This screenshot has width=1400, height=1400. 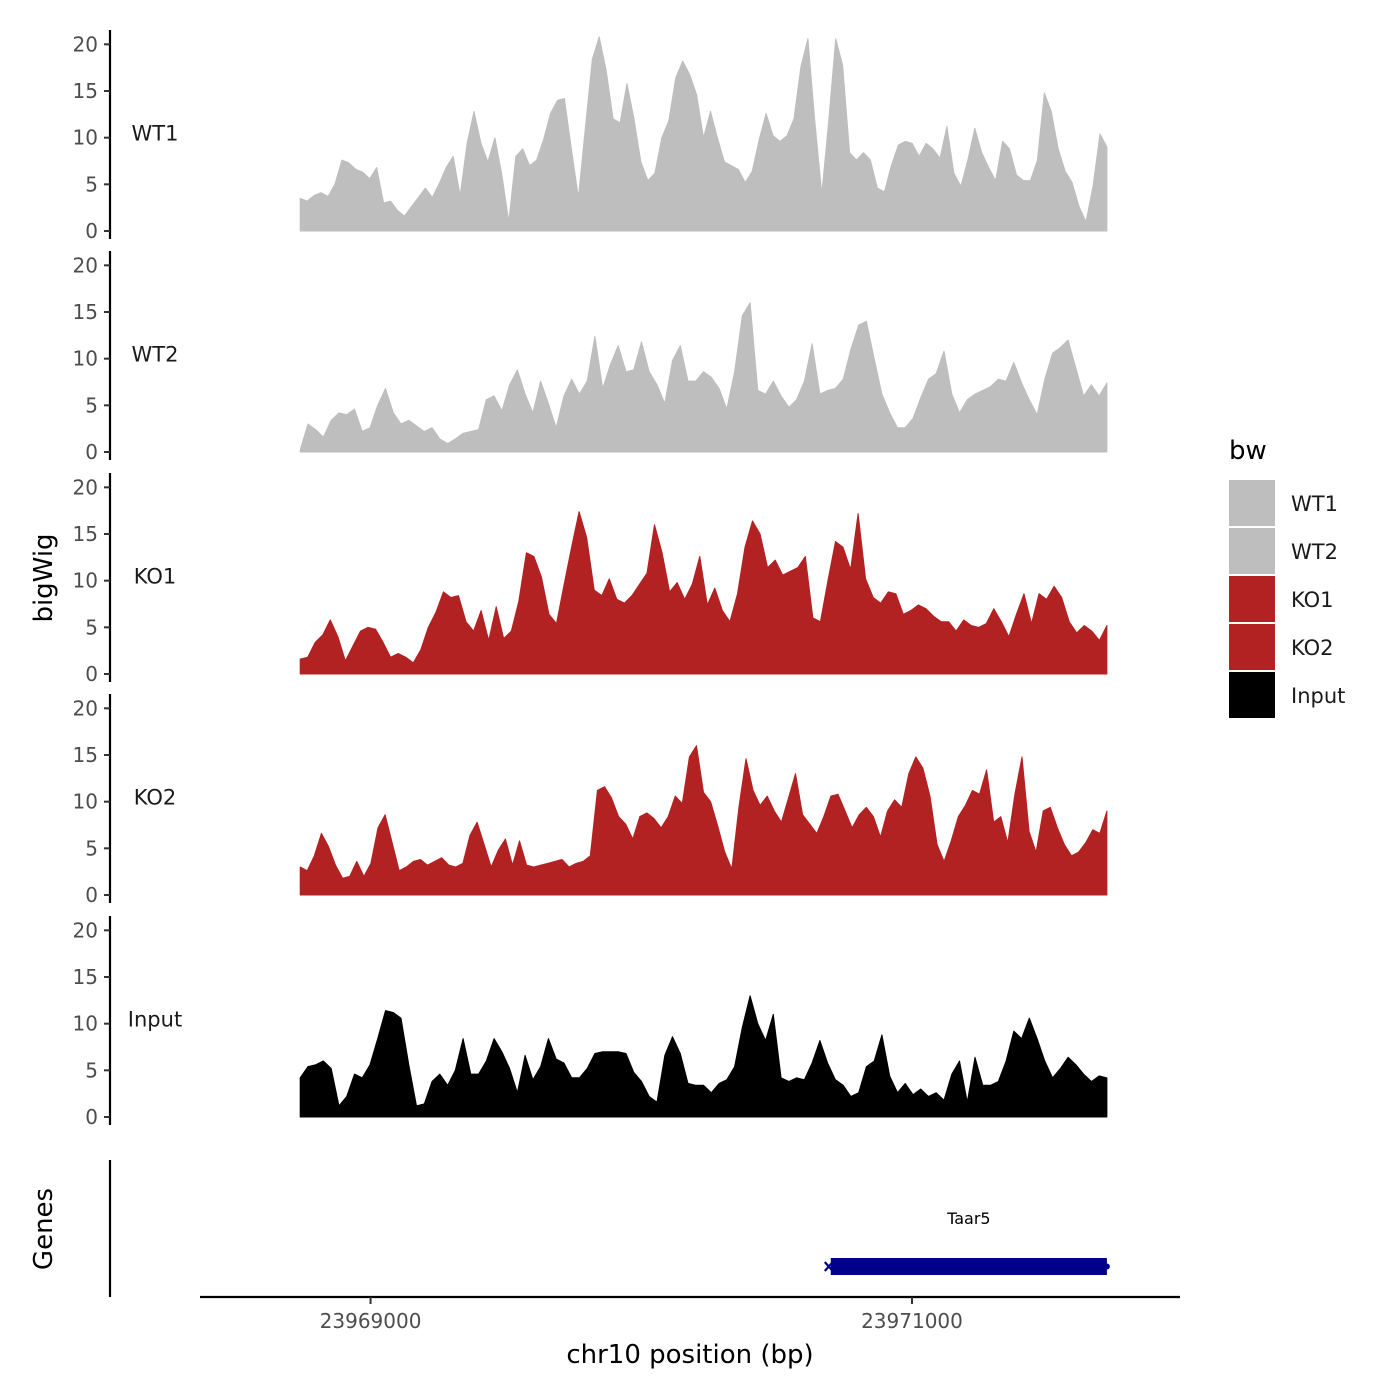 What do you see at coordinates (44, 577) in the screenshot?
I see `y-axis-title: bigWig` at bounding box center [44, 577].